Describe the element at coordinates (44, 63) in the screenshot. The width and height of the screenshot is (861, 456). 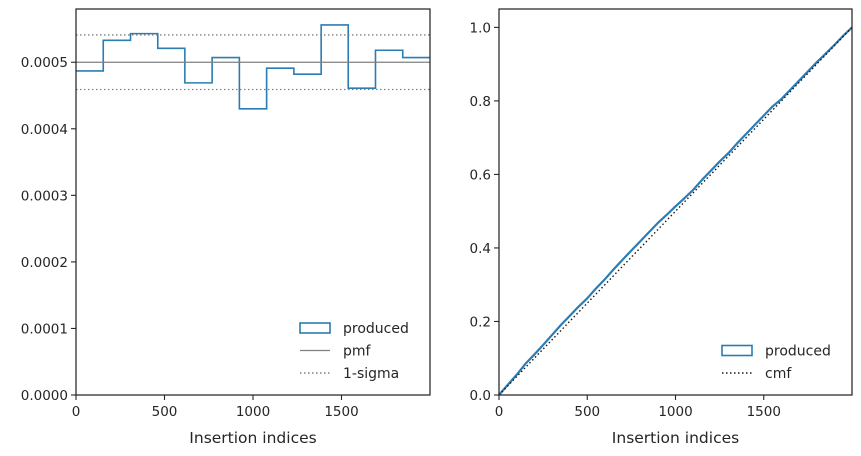
I see `y-tick-label: 0.0005` at that location.